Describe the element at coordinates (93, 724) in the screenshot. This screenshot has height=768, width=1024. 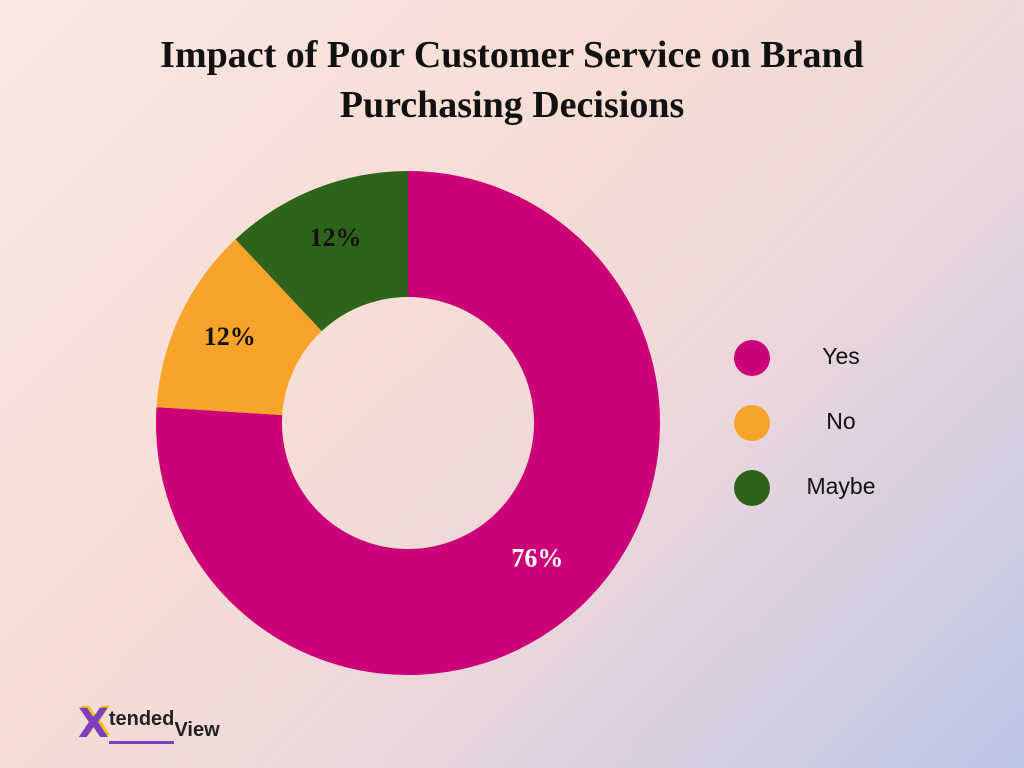
I see `logo-mark: X` at that location.